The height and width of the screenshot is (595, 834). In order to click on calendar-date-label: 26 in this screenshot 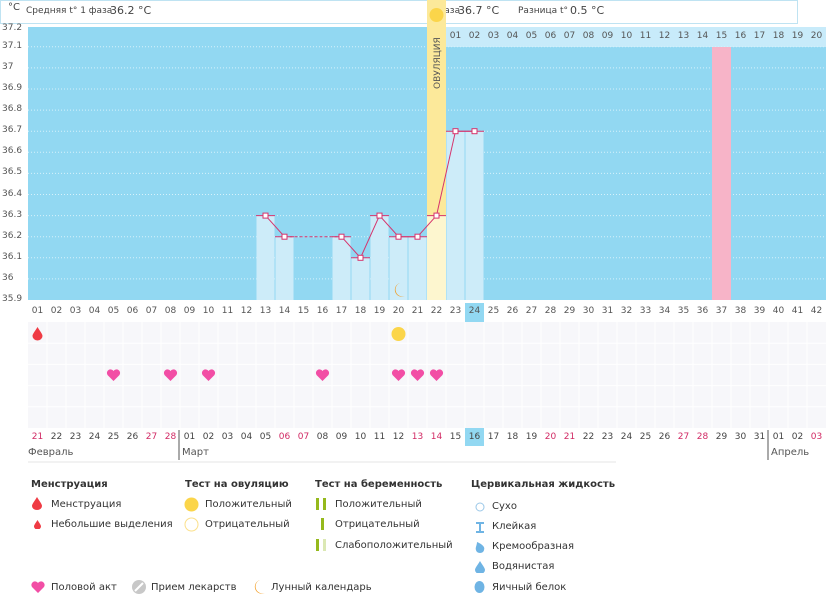, I will do `click(664, 437)`.